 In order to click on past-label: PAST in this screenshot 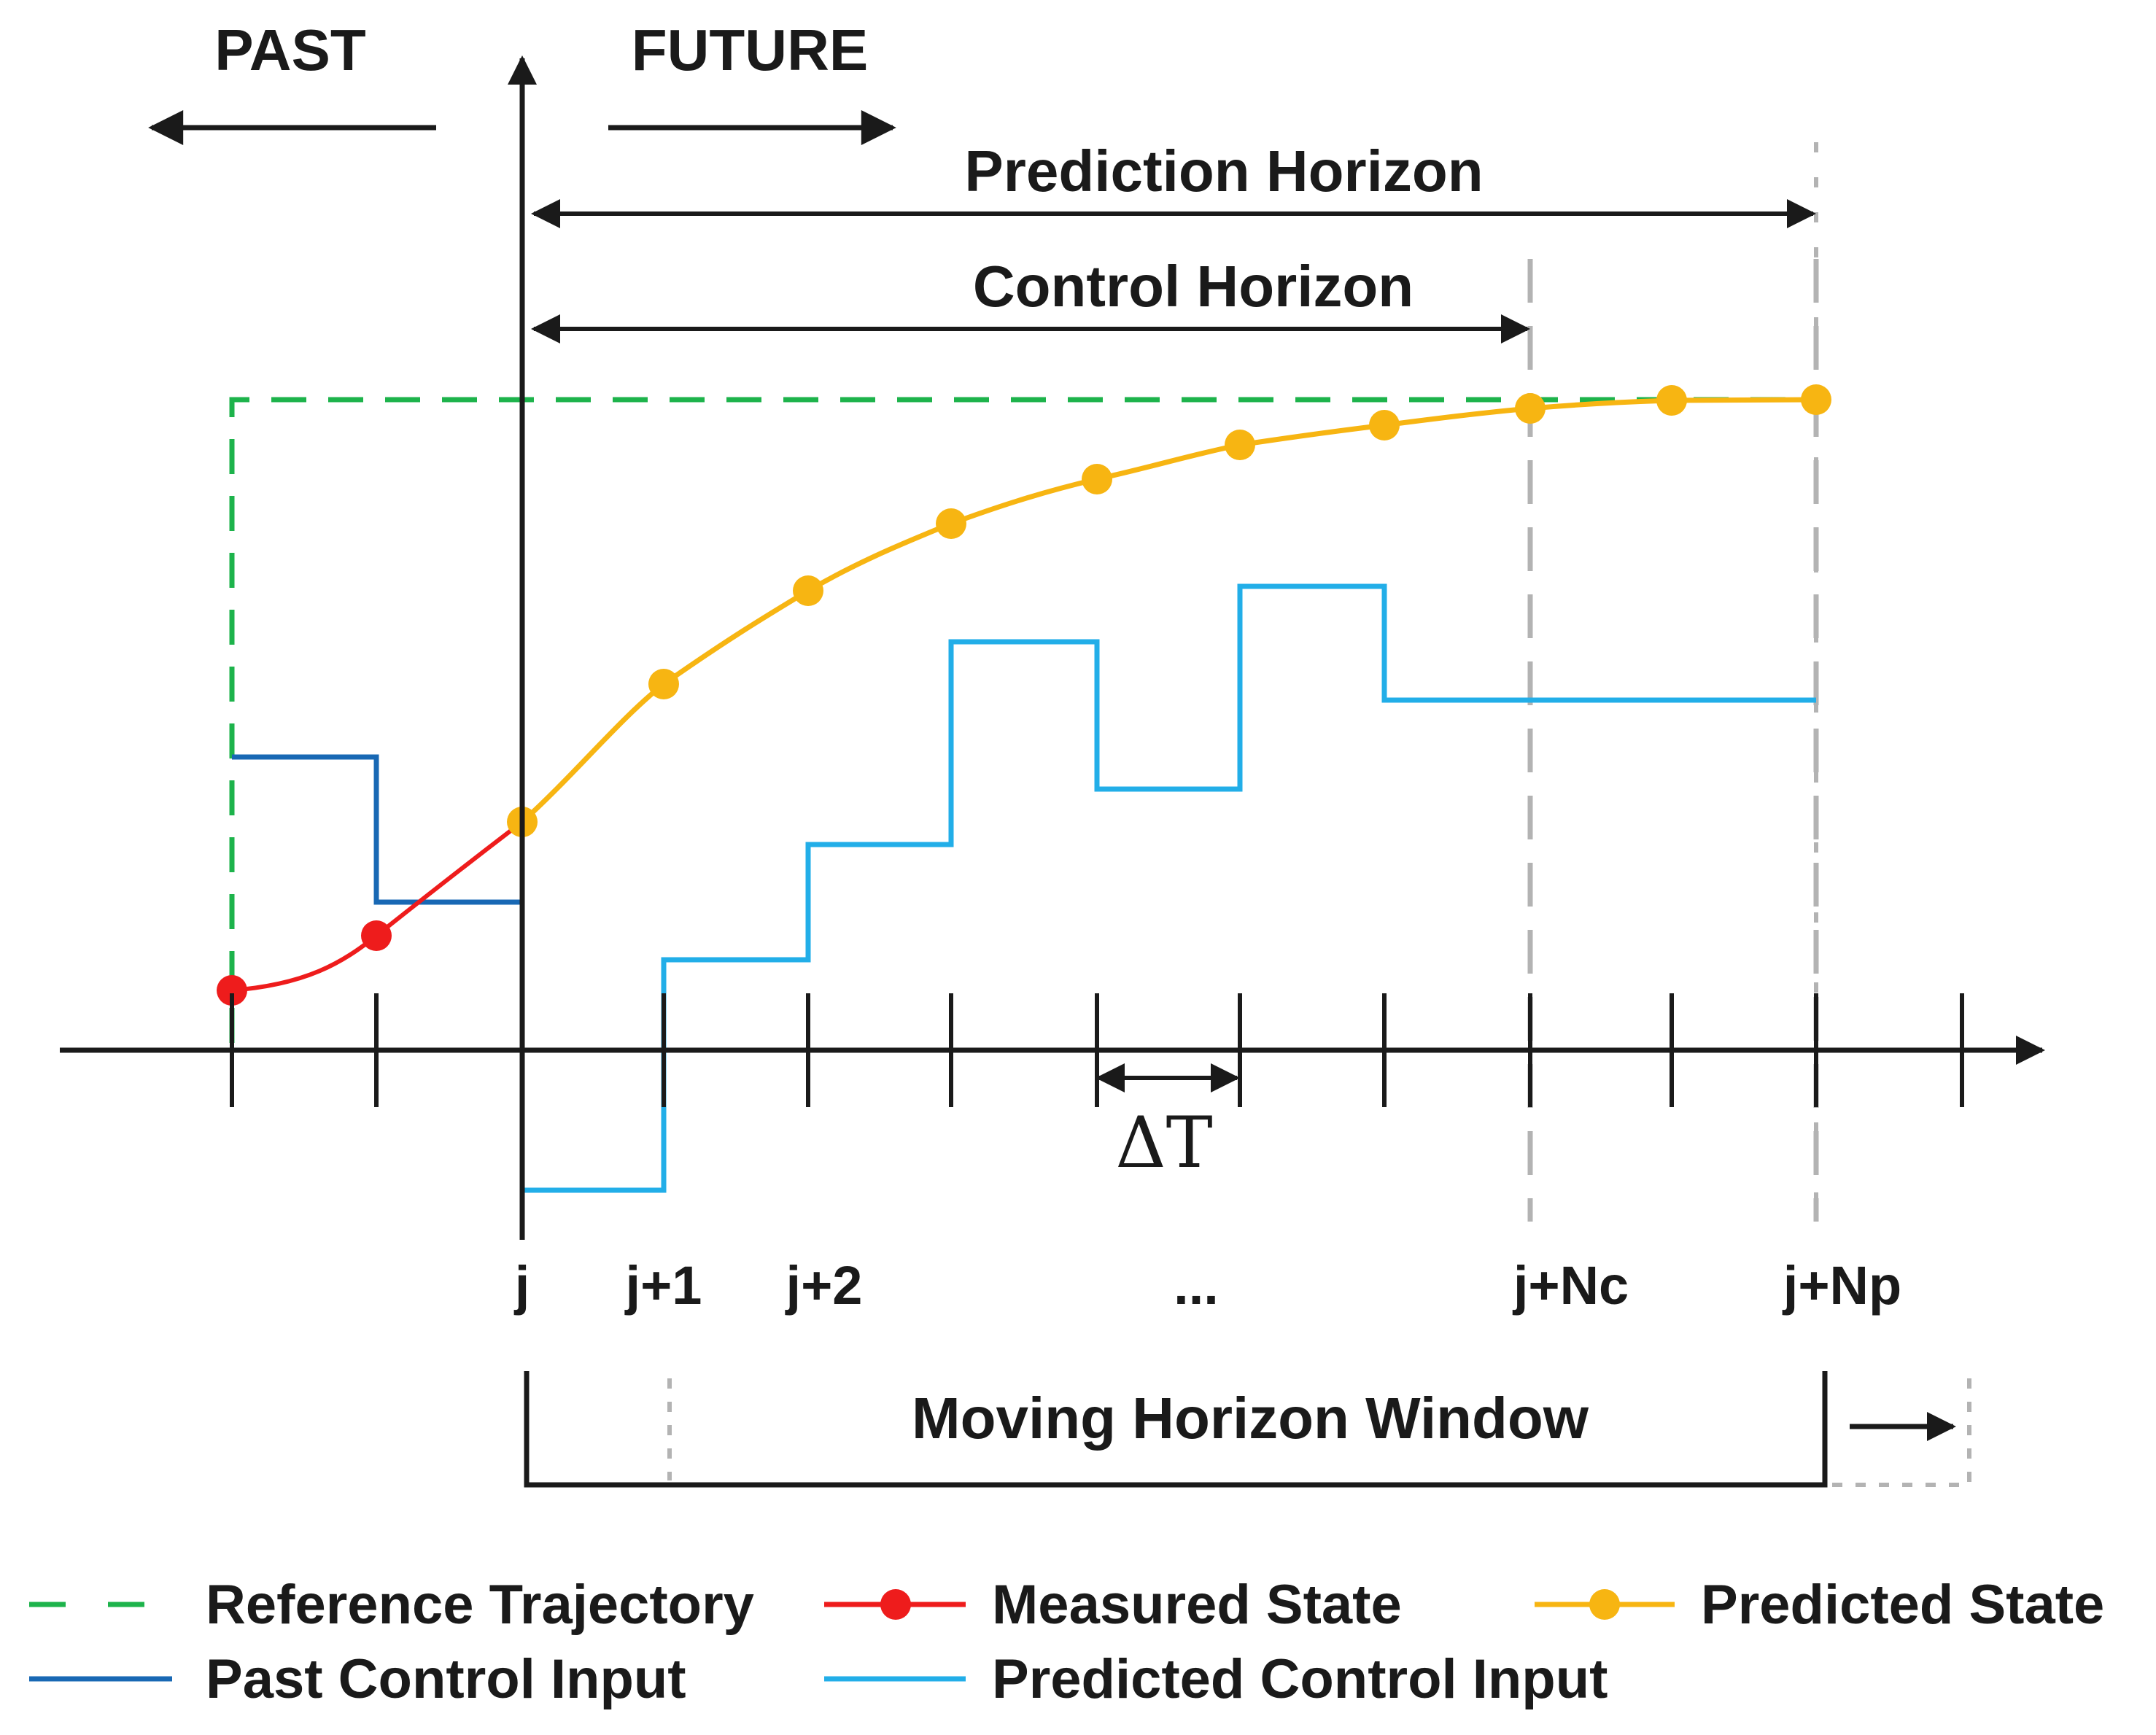, I will do `click(290, 50)`.